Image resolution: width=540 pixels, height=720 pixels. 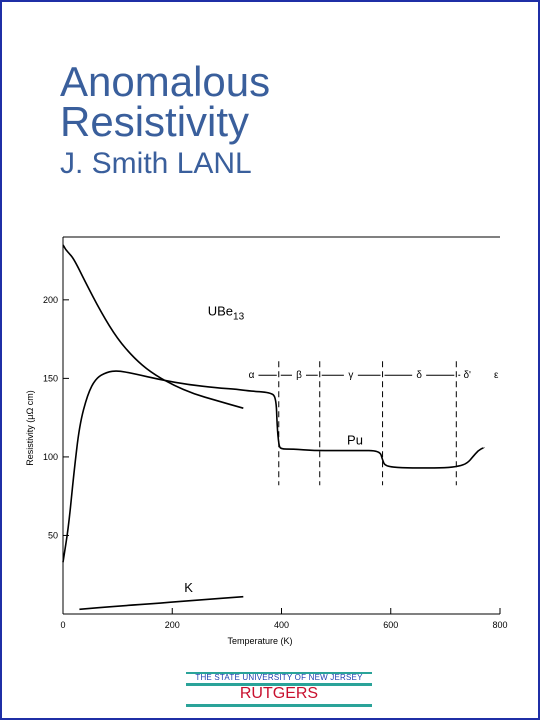 What do you see at coordinates (188, 587) in the screenshot?
I see `series-label: K` at bounding box center [188, 587].